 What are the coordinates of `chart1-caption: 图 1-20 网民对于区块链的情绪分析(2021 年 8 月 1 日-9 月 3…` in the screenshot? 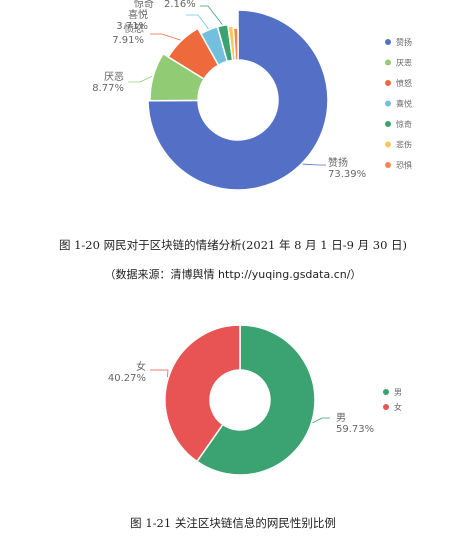 It's located at (233, 245).